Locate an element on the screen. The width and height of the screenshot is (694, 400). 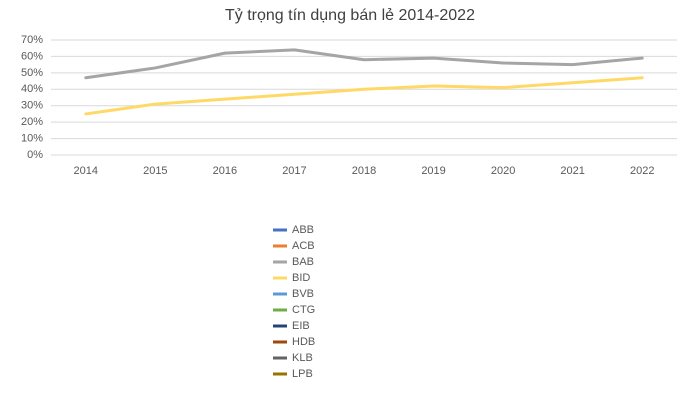
y-tick-label: 60% is located at coordinates (32, 56).